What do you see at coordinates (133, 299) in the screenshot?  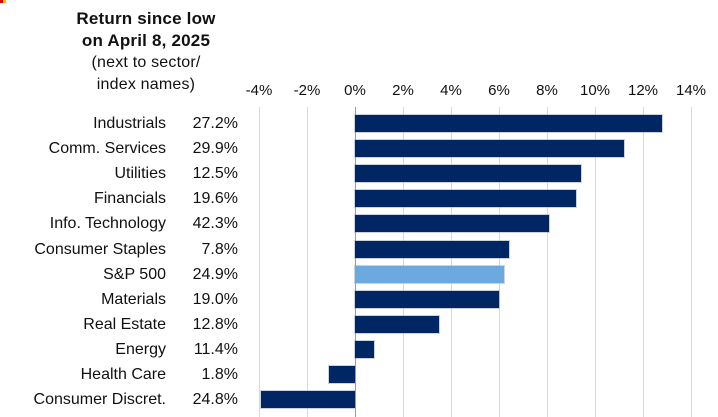 I see `category-label: Materials` at bounding box center [133, 299].